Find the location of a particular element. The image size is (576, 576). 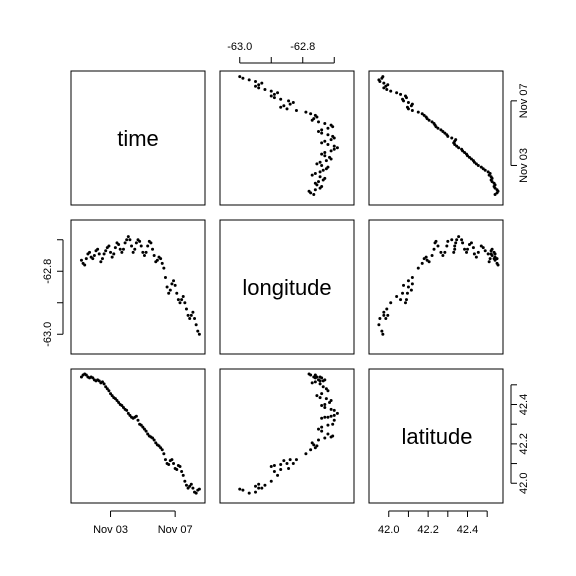

right-axis-time: Nov 03 Nov 07 is located at coordinates (520, 133).